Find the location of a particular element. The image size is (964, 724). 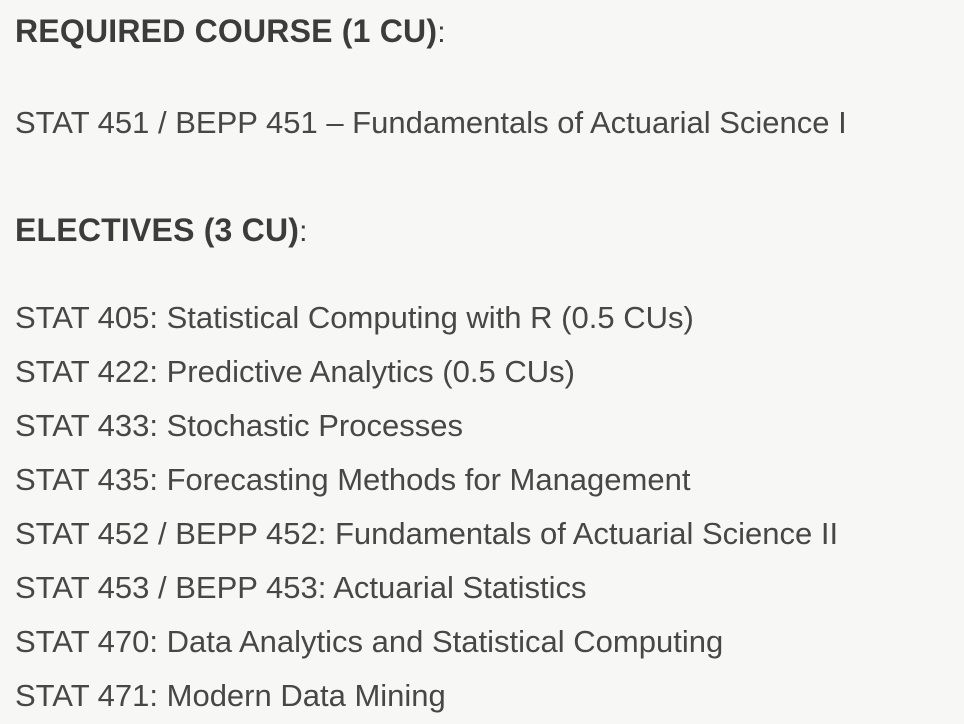

electives-heading-colon: : is located at coordinates (303, 231).